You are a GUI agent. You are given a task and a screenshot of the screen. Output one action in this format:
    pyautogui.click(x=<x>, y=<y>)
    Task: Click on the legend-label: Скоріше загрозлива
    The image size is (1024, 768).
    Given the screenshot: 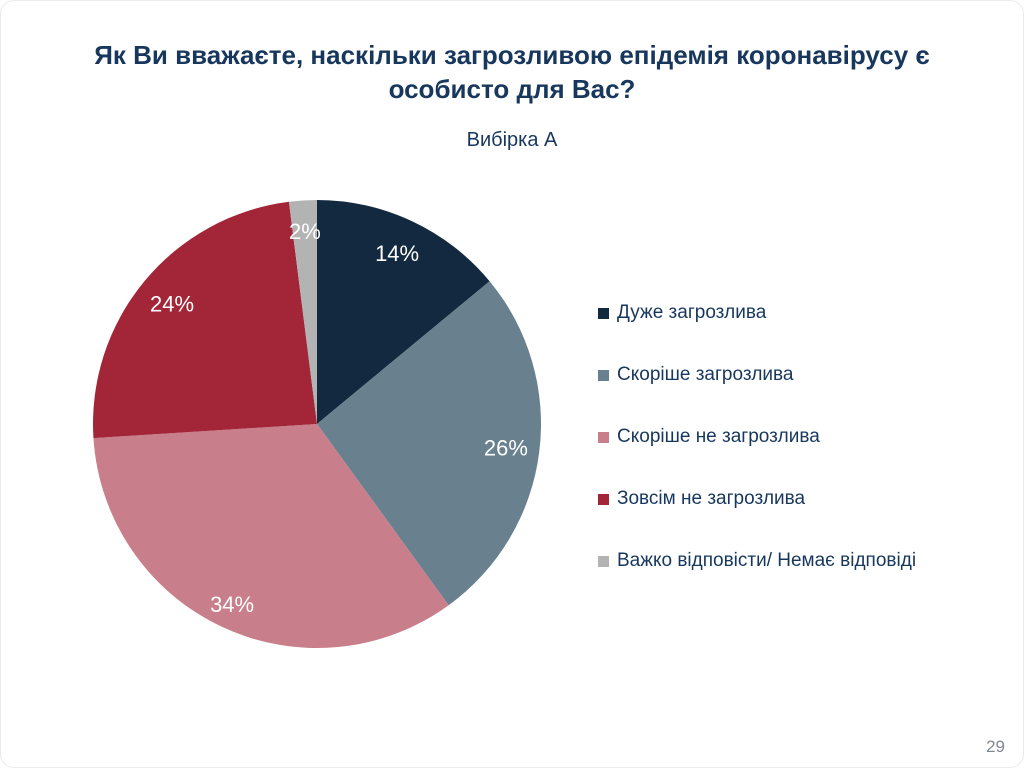 What is the action you would take?
    pyautogui.click(x=705, y=374)
    